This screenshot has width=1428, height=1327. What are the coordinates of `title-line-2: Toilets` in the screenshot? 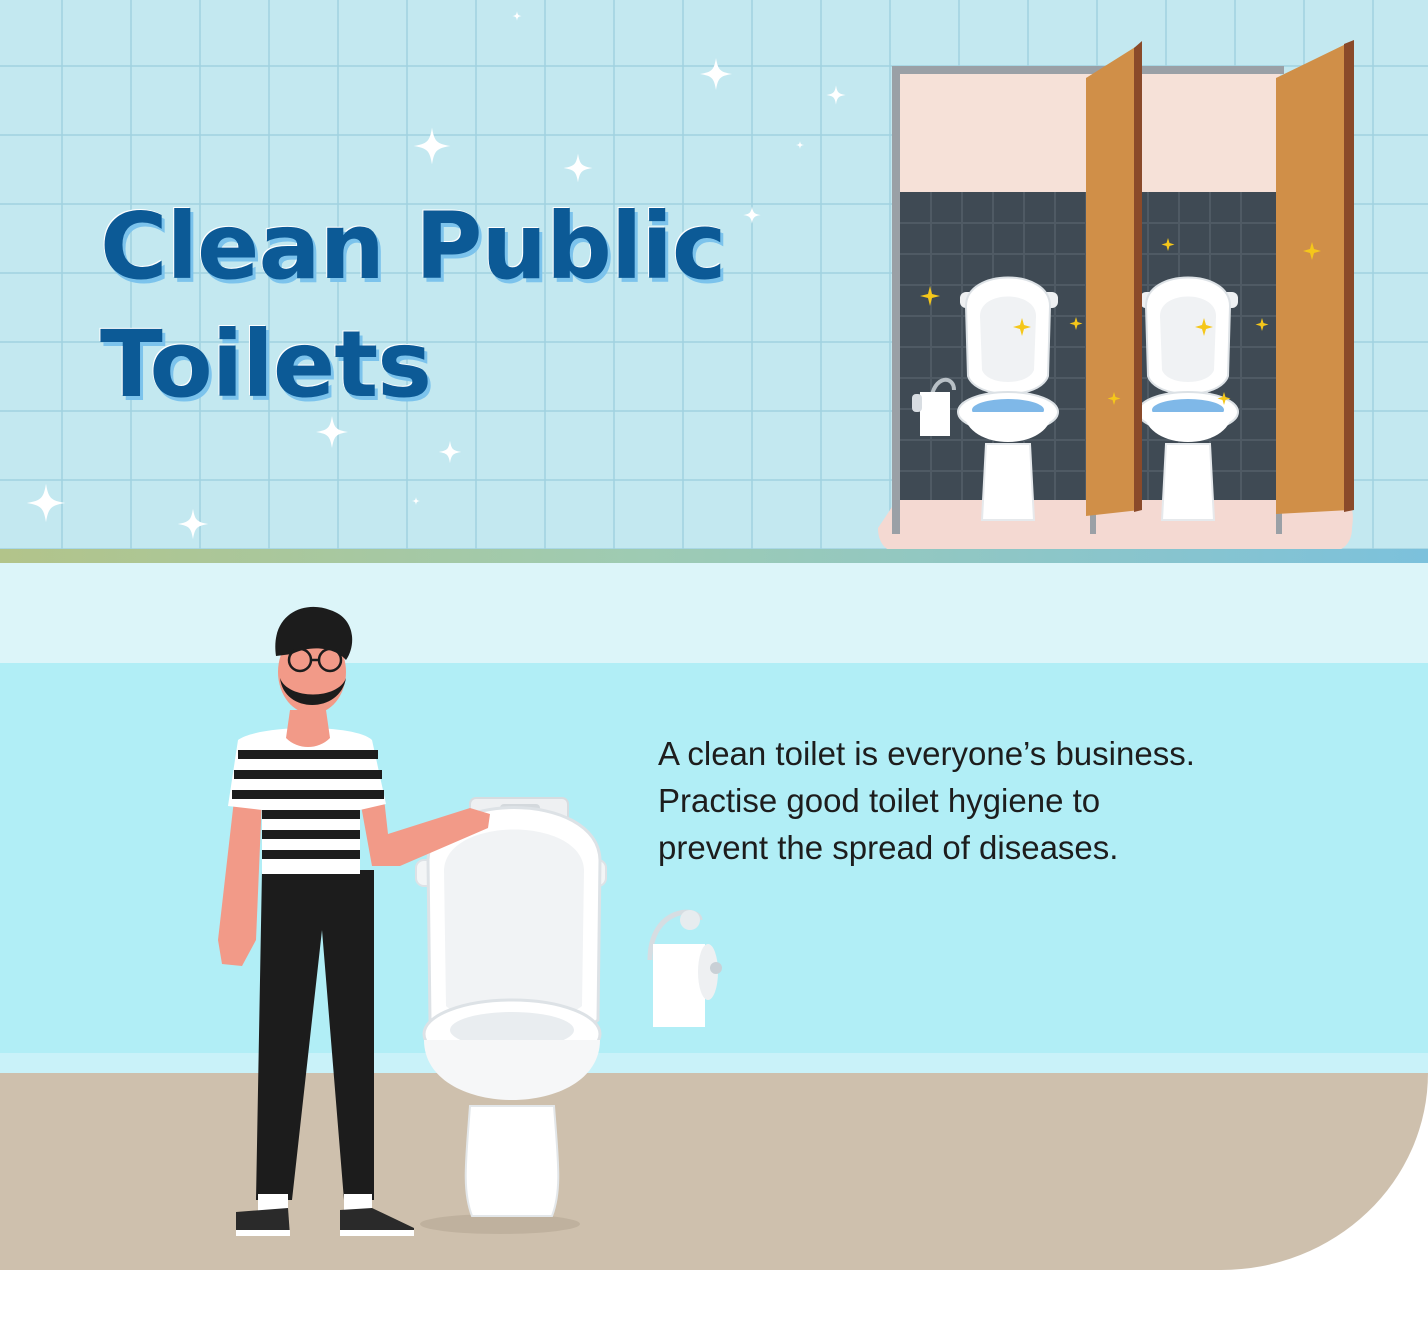 It's located at (266, 364).